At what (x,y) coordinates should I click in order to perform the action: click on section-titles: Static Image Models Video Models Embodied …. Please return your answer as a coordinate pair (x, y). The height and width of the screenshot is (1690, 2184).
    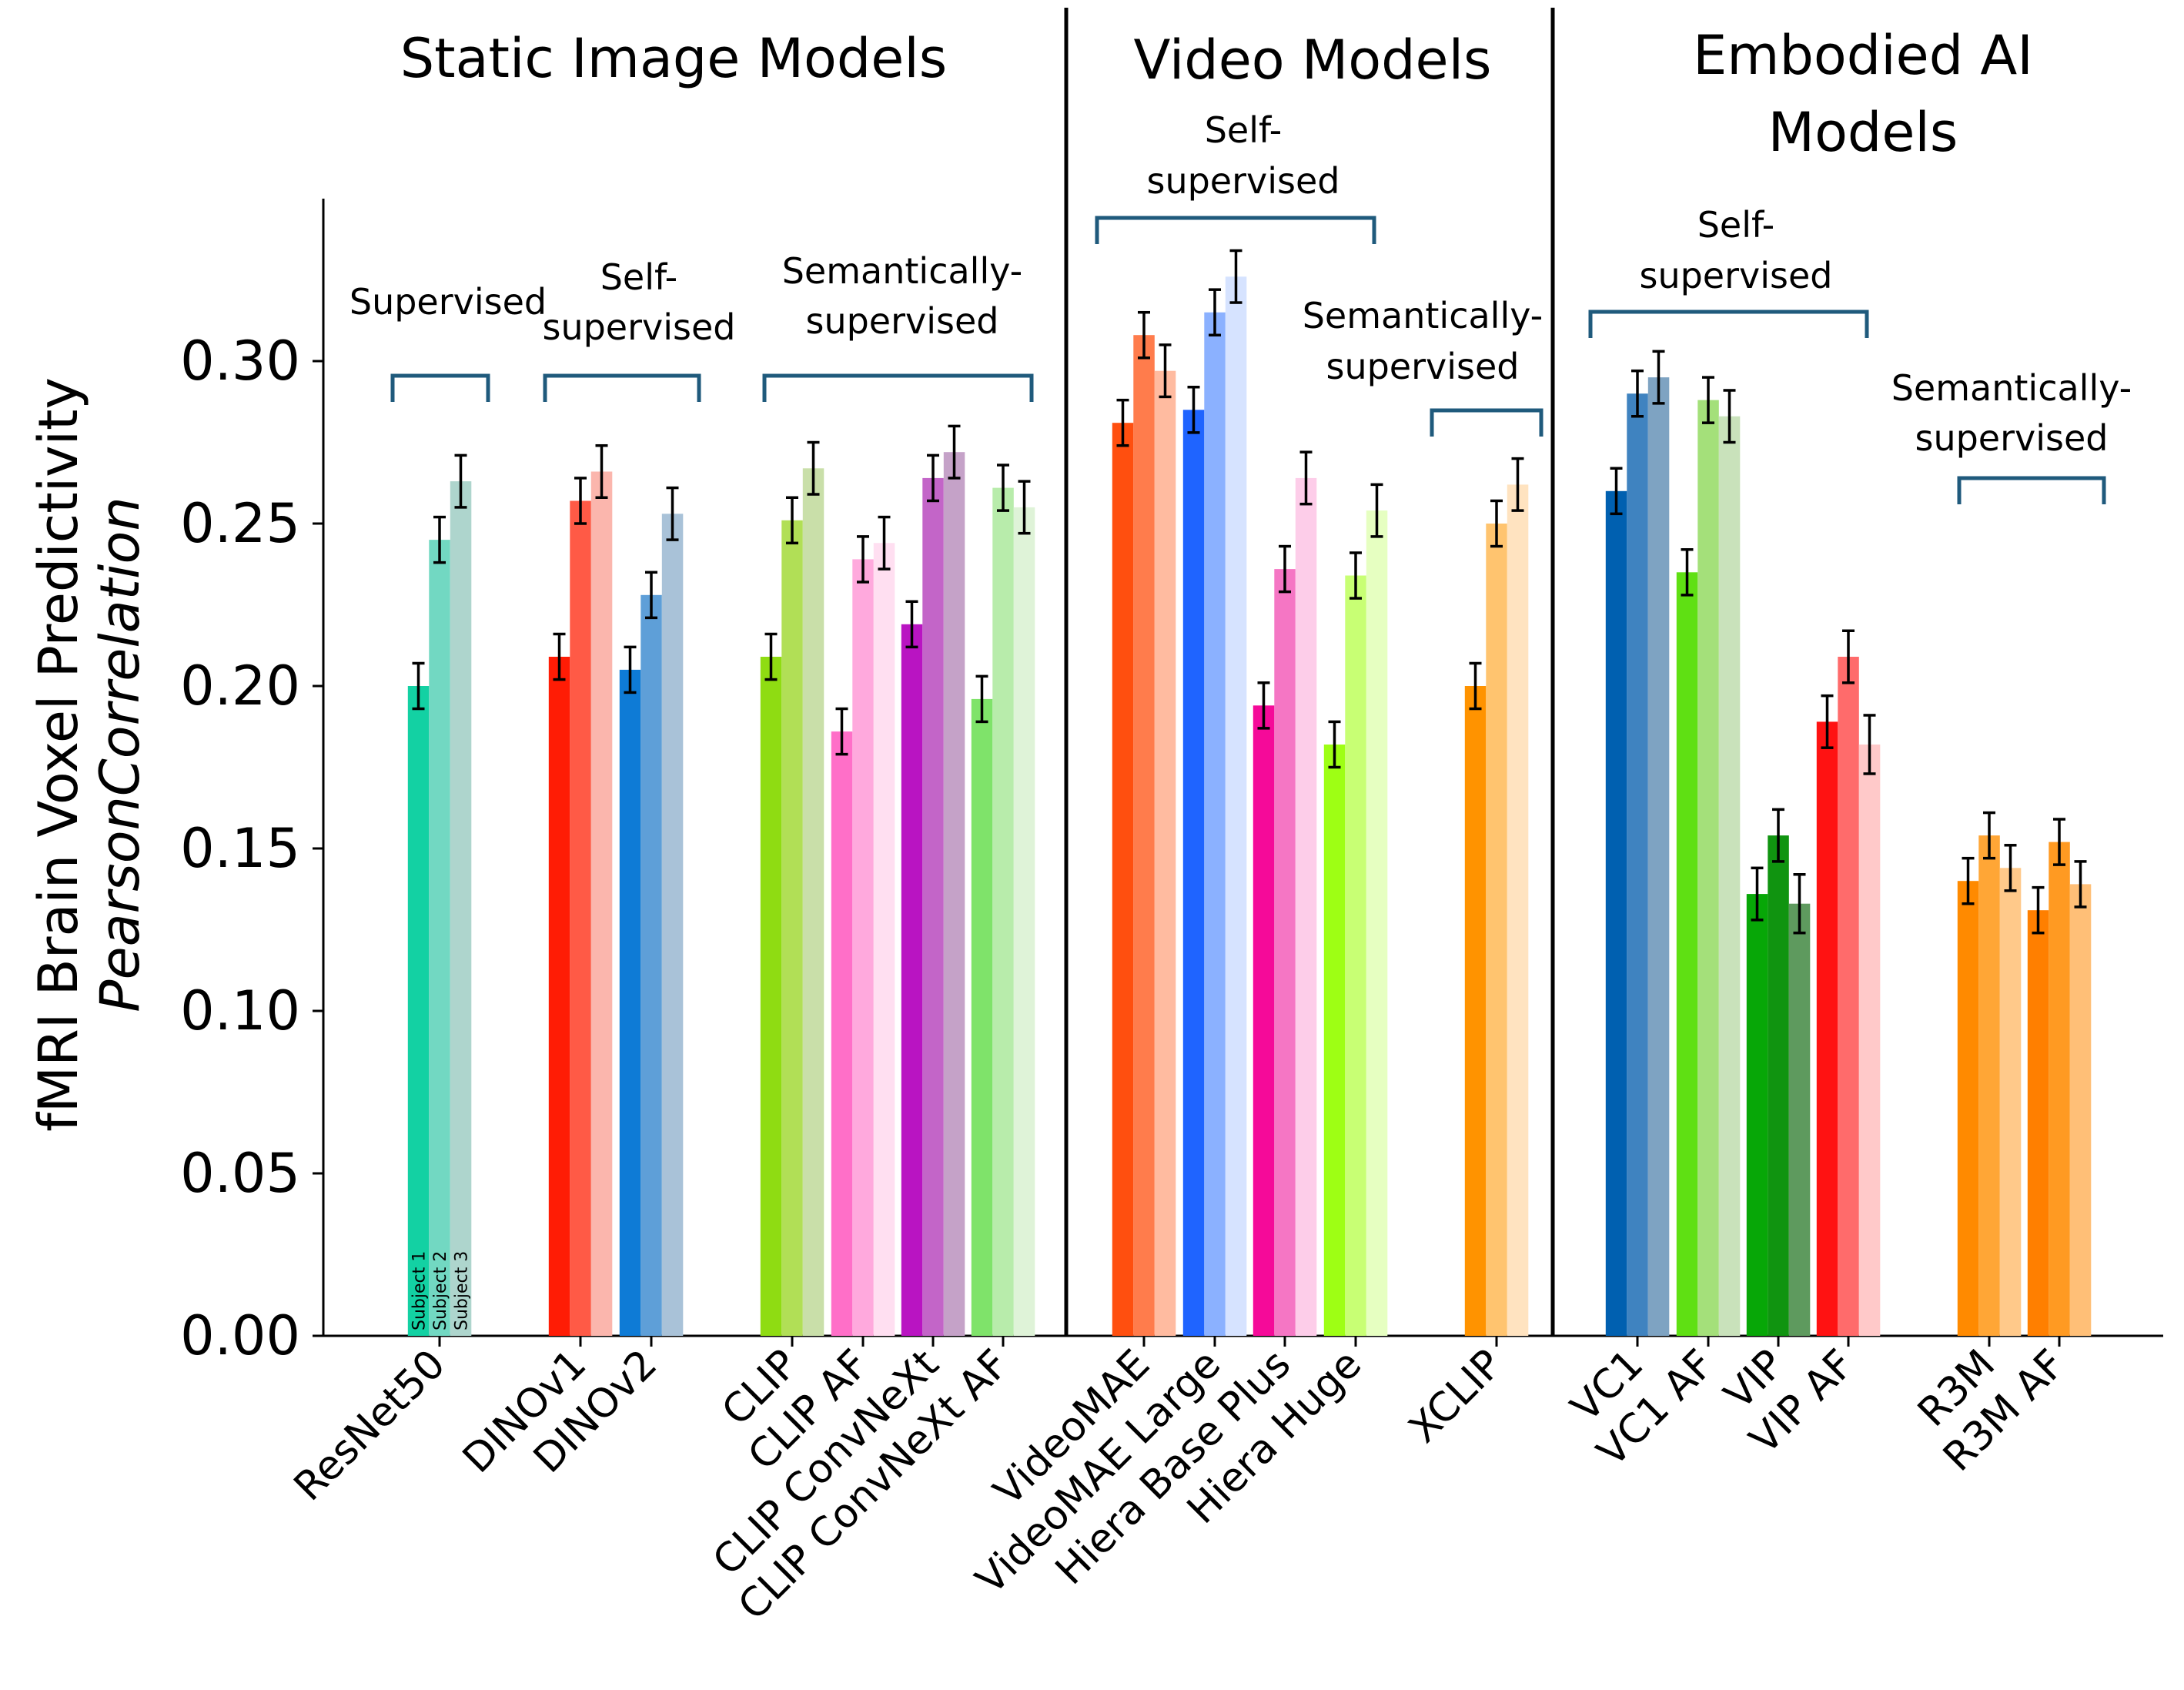
    Looking at the image, I should click on (1217, 94).